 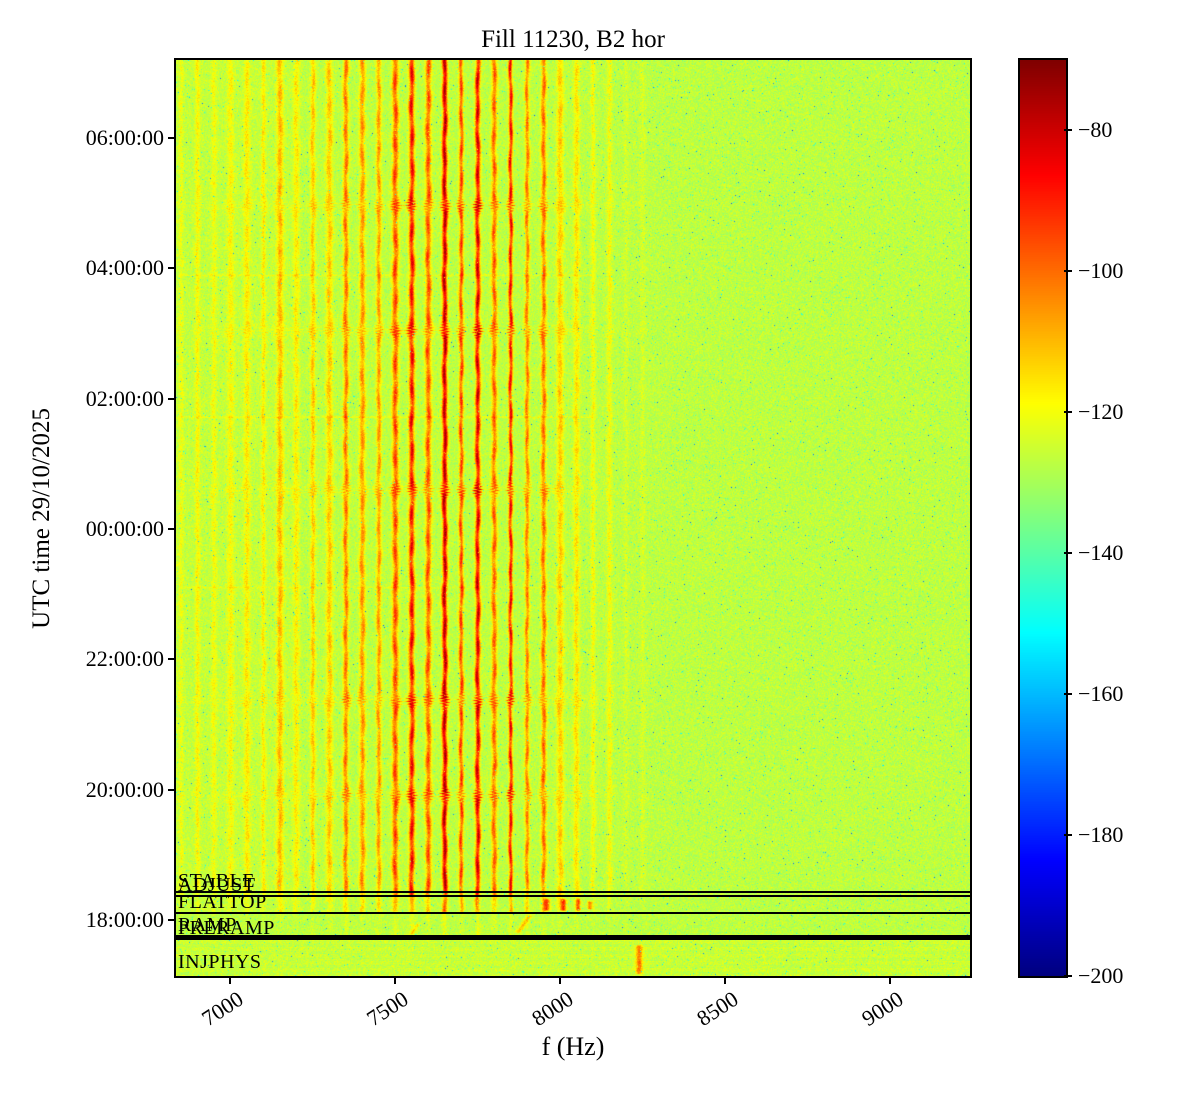 What do you see at coordinates (124, 919) in the screenshot?
I see `y-axis-tick-label: 18:00:00` at bounding box center [124, 919].